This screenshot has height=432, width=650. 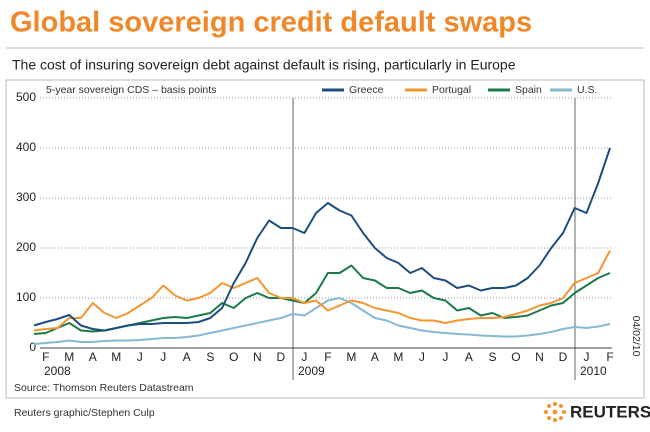 What do you see at coordinates (366, 90) in the screenshot?
I see `legend-label: Greece` at bounding box center [366, 90].